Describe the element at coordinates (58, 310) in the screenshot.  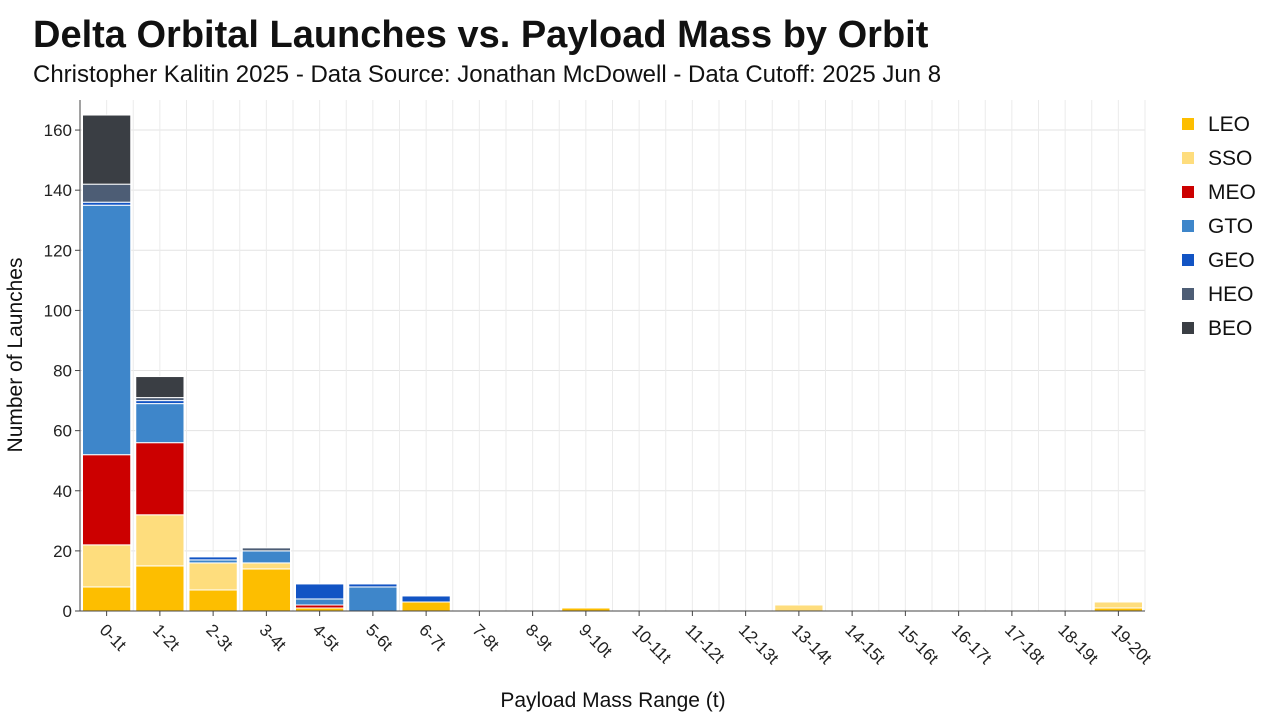
I see `y-tick-label: 100` at that location.